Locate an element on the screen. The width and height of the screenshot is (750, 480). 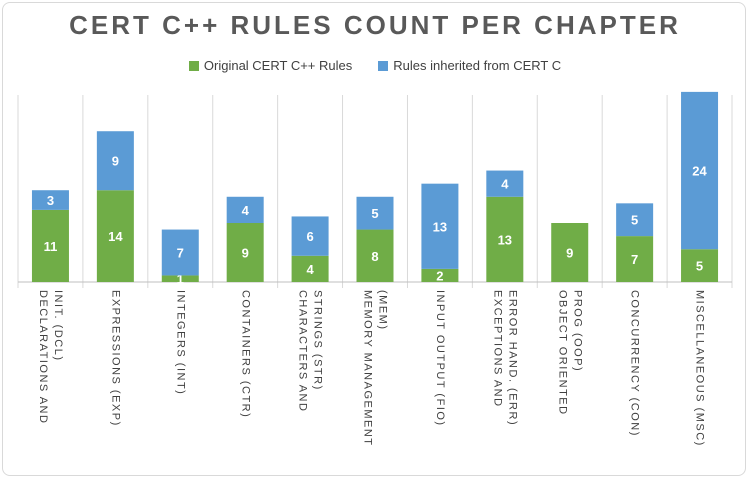
legend-swatch-inherited is located at coordinates (383, 65).